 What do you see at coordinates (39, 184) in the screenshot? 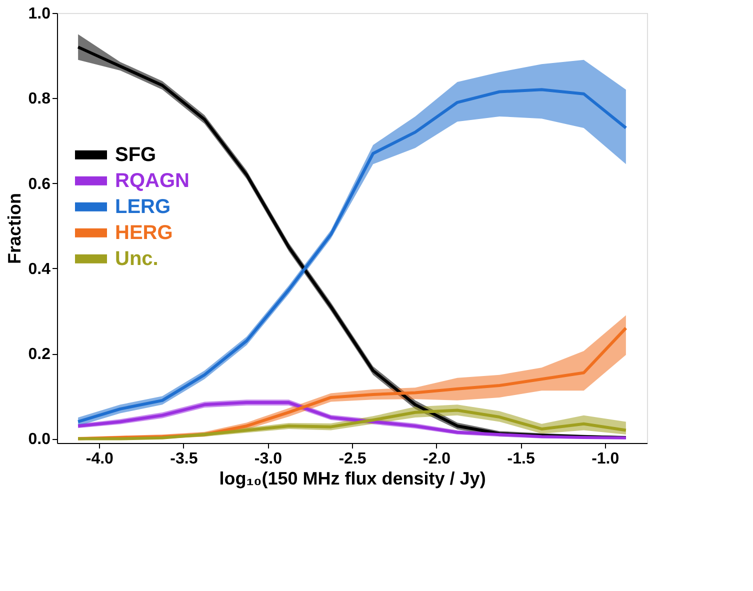
I see `y-tick-label: 0.6` at bounding box center [39, 184].